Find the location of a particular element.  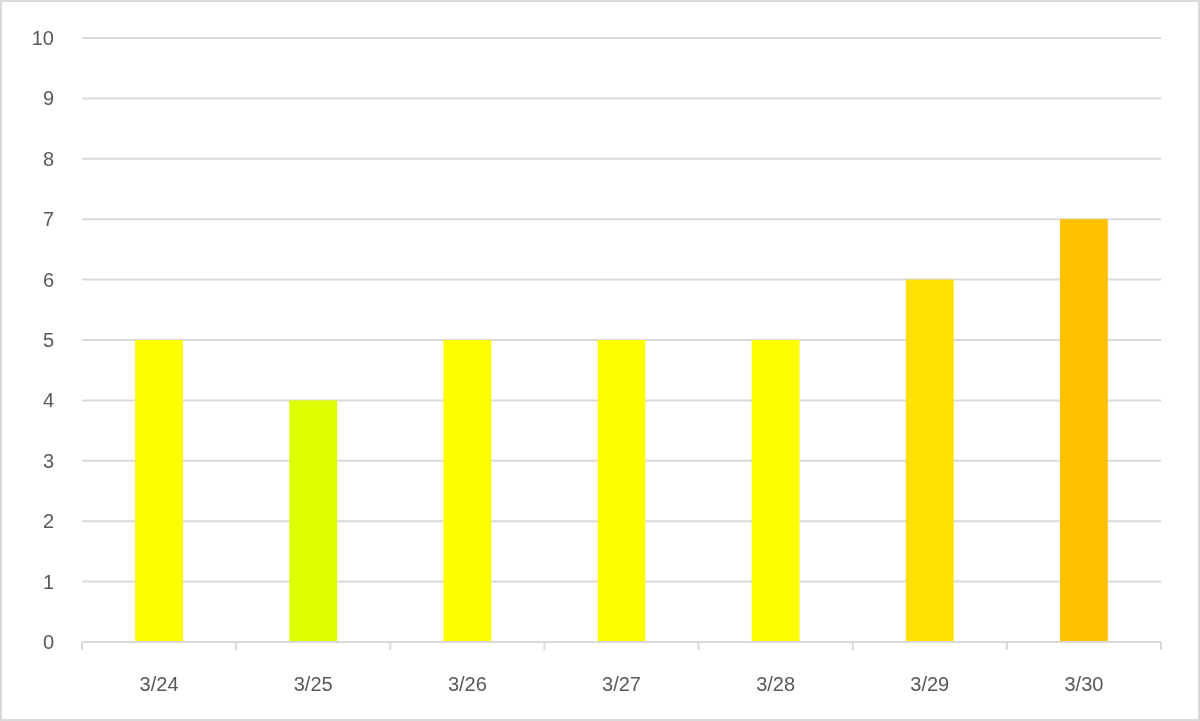

x-tick-label: 3/29 is located at coordinates (930, 684).